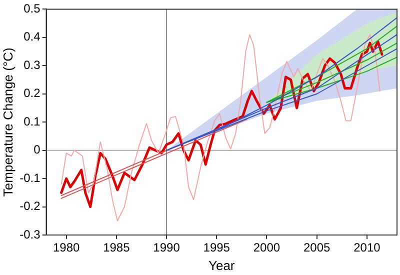  I want to click on y-tick-label: 0.3, so click(32, 65).